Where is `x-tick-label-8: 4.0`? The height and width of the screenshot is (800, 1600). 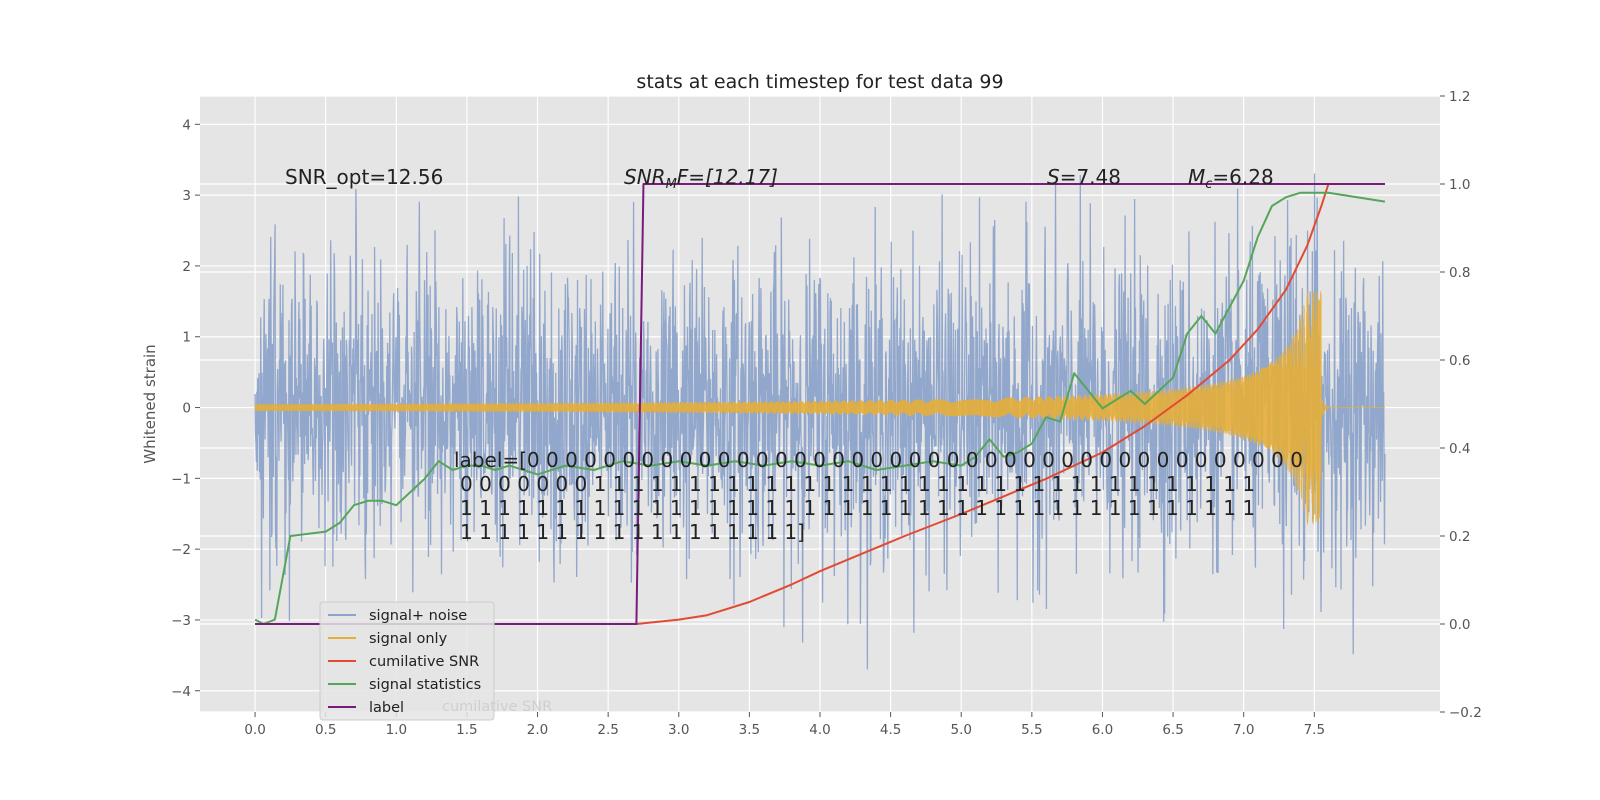
x-tick-label-8: 4.0 is located at coordinates (819, 730).